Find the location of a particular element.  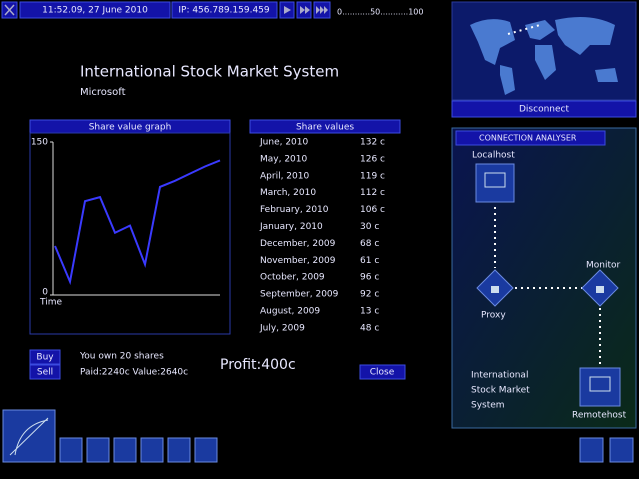

row-value: 126 c is located at coordinates (372, 159).